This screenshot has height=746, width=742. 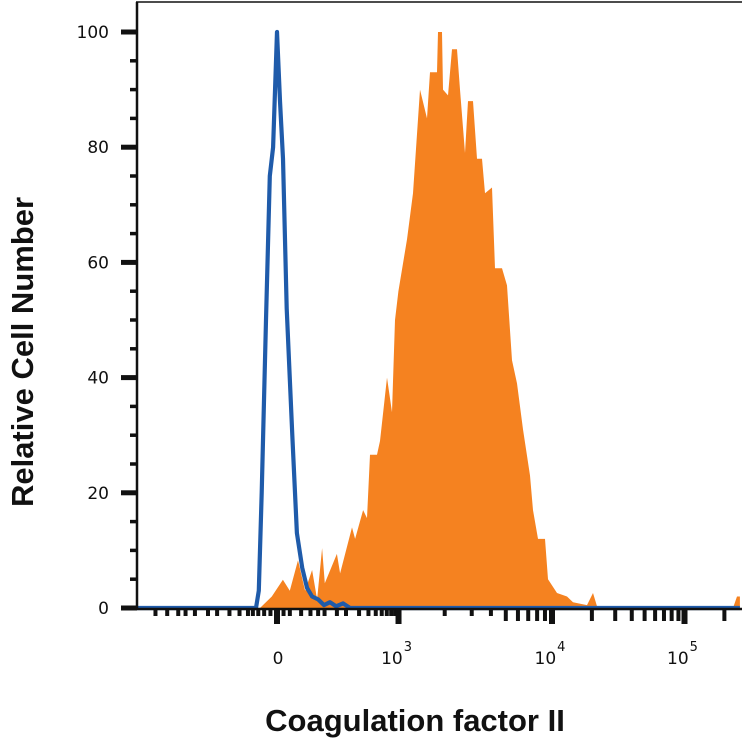 I want to click on x-tick-label: 10³, so click(x=396, y=654).